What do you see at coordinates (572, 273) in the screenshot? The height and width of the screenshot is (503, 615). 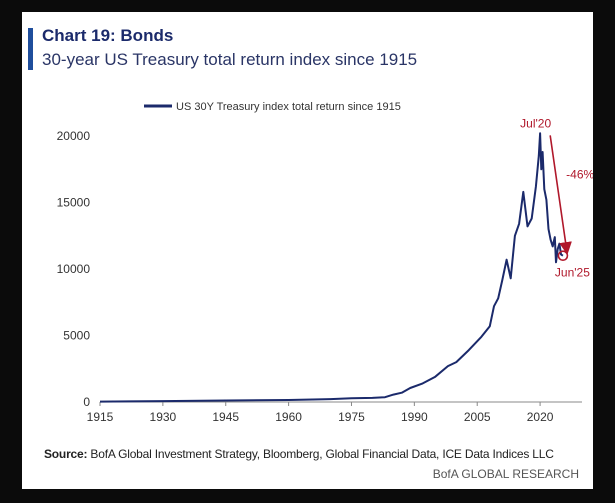 I see `annotation-latest-label: Jun'25` at bounding box center [572, 273].